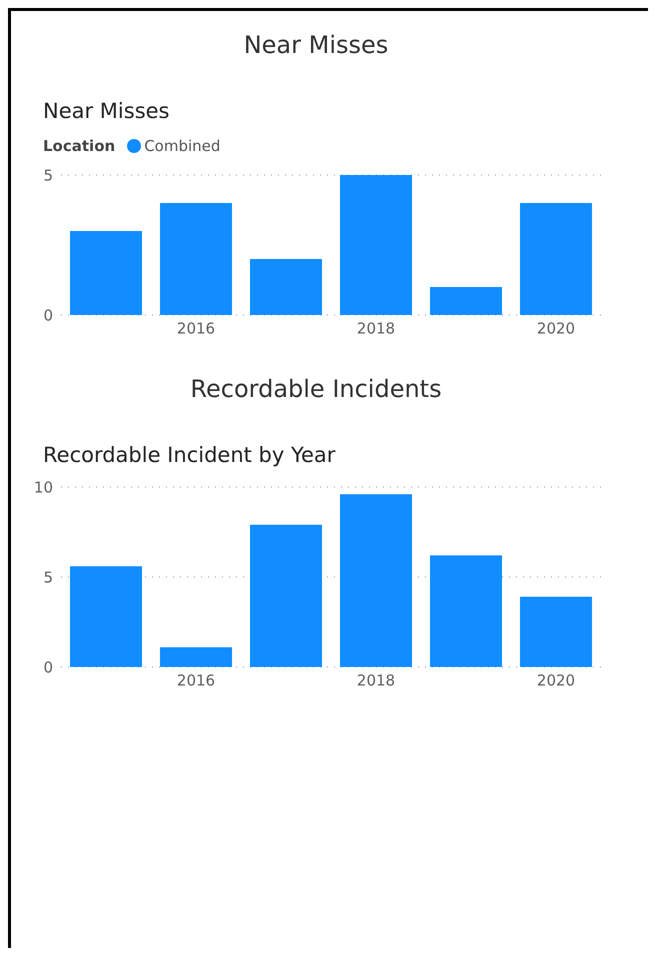  I want to click on chart-subtitle: Near Misses, so click(107, 111).